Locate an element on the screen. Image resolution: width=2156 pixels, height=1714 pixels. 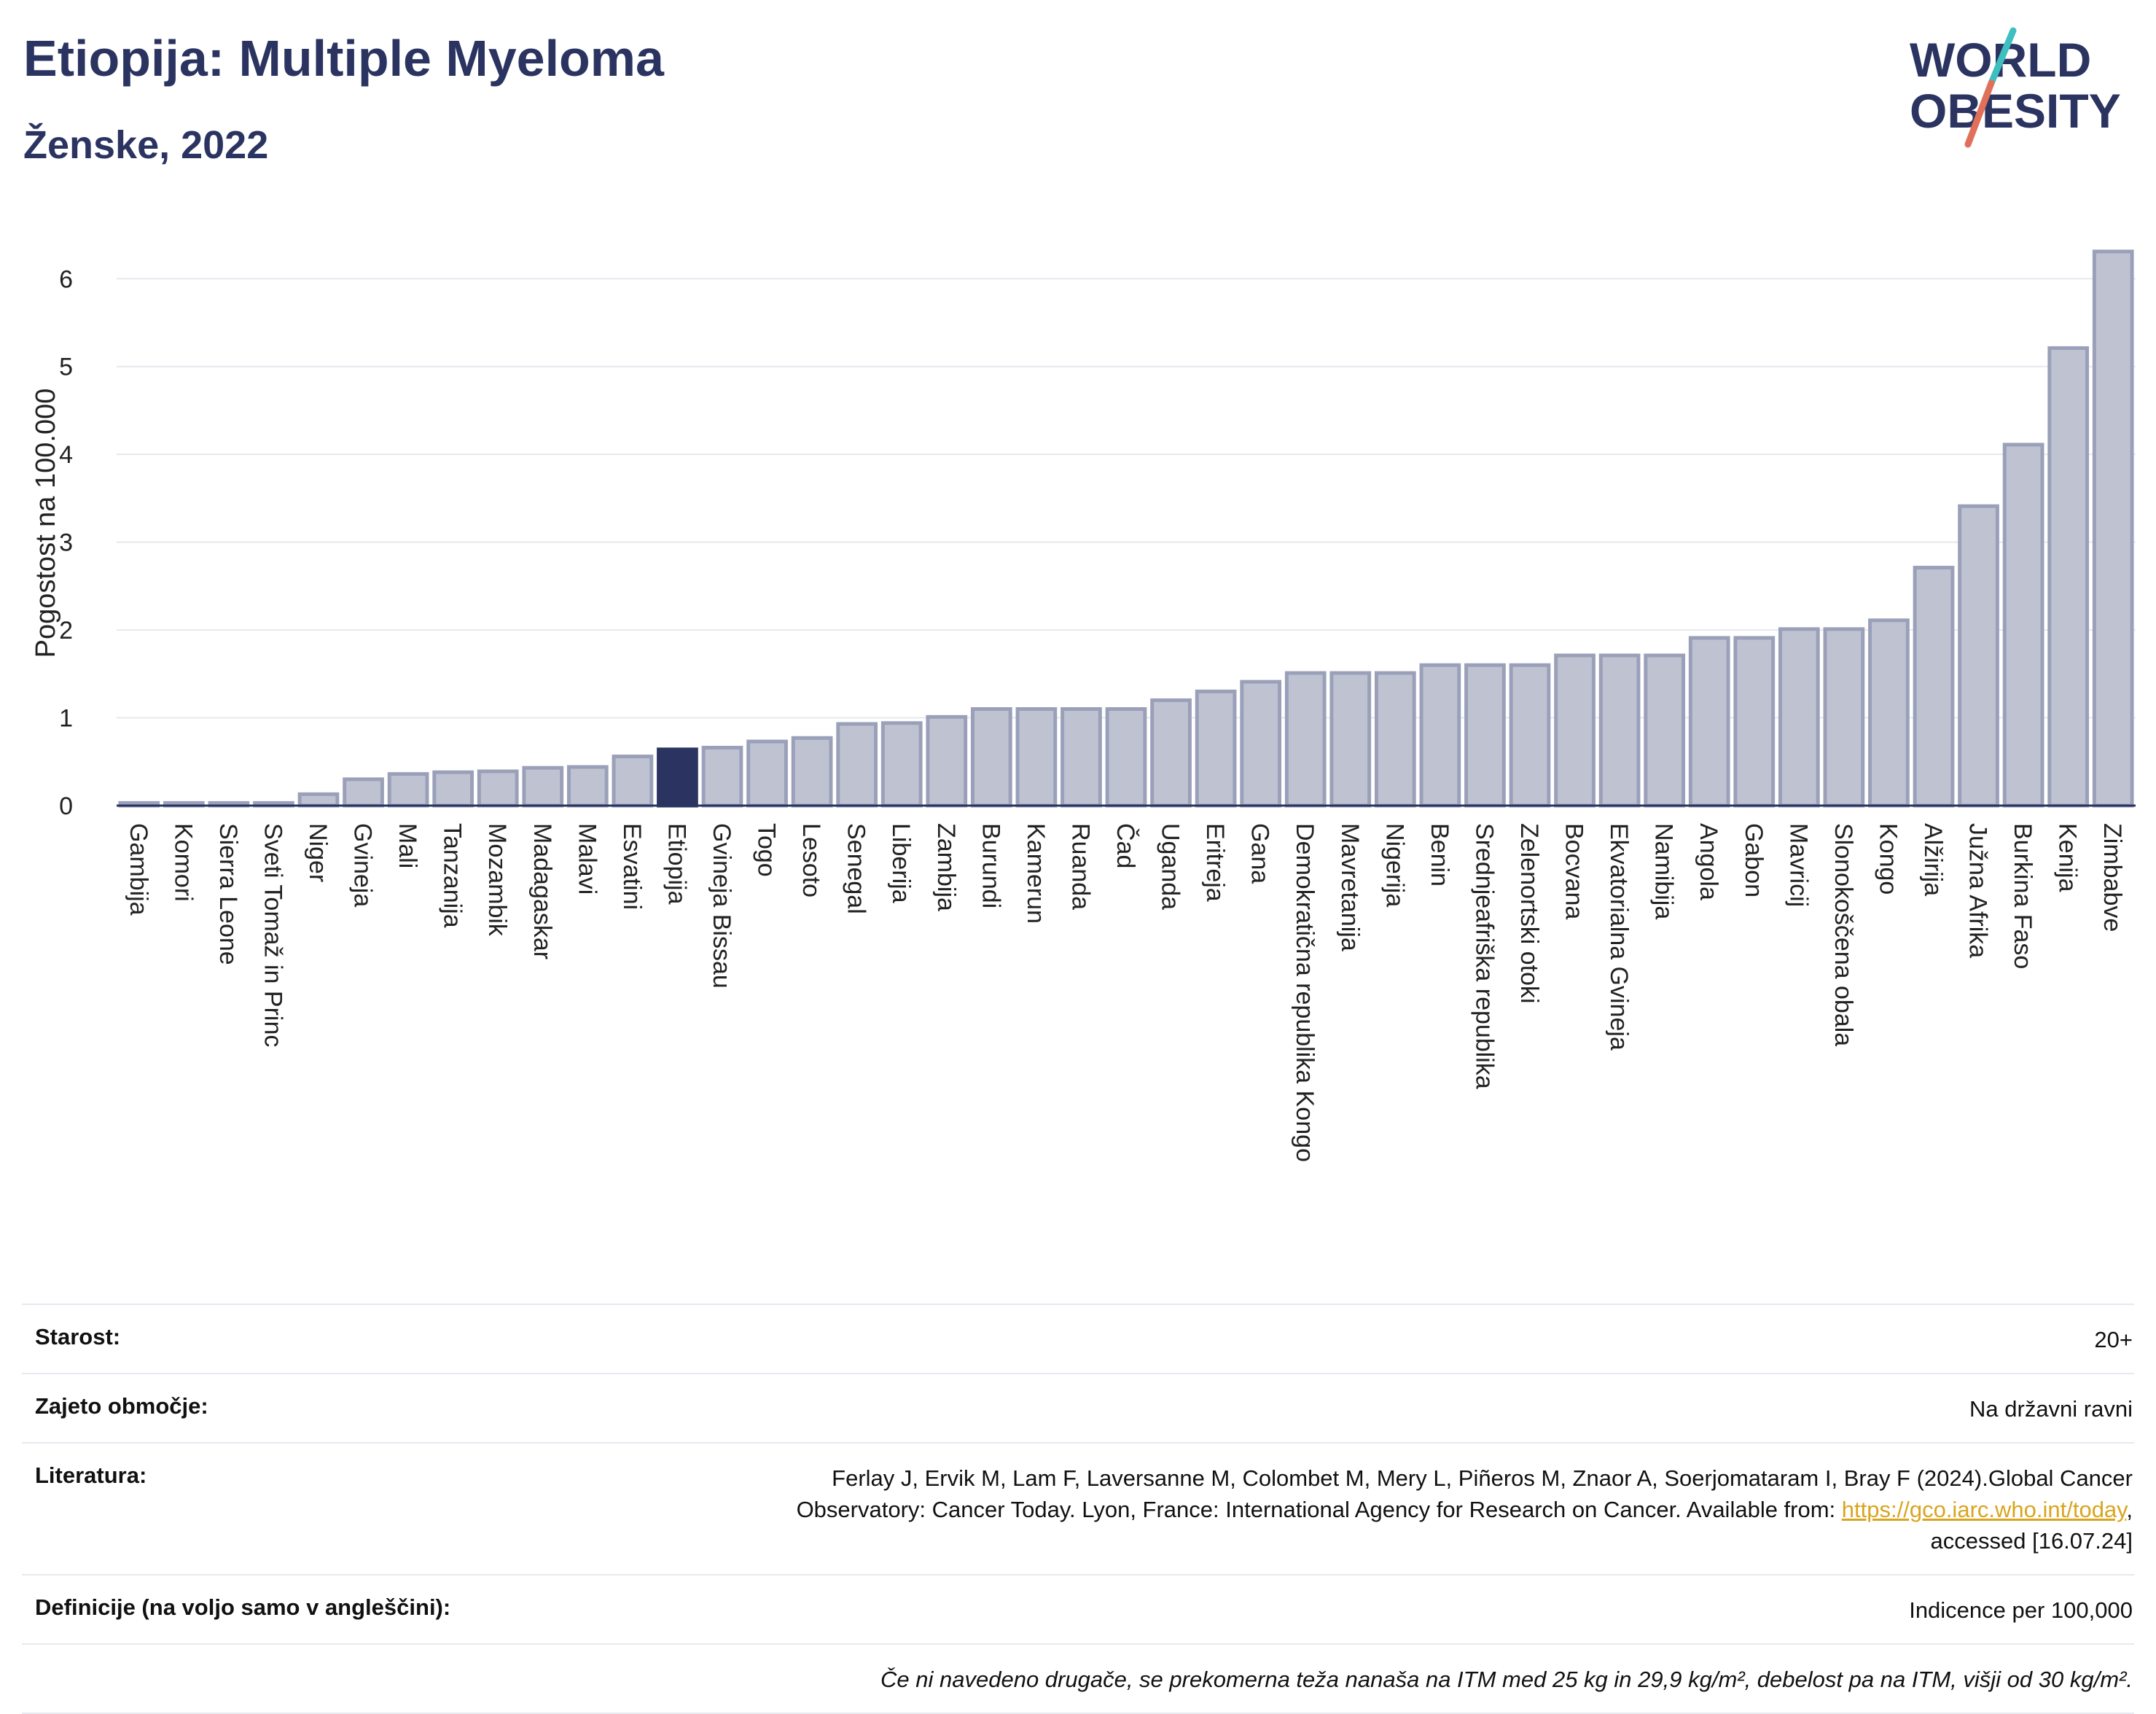
coverage-value: Na državni ravni is located at coordinates (2051, 1409).